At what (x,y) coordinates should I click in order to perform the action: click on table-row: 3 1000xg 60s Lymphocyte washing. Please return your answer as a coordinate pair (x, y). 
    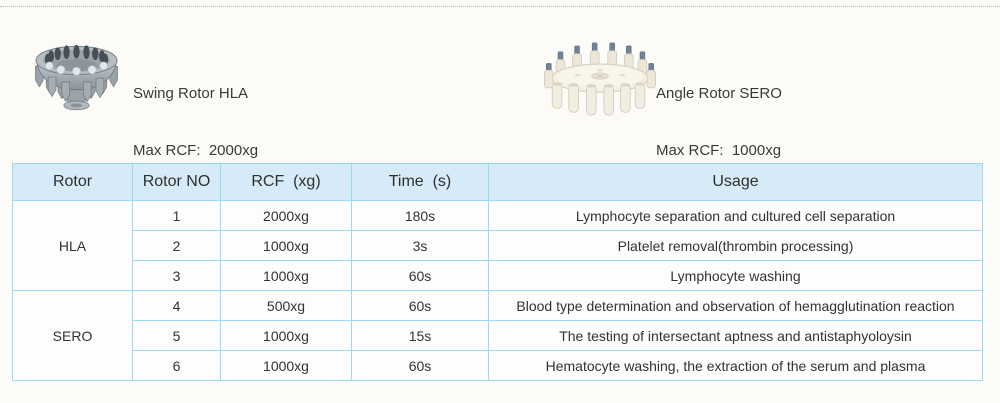
    Looking at the image, I should click on (498, 275).